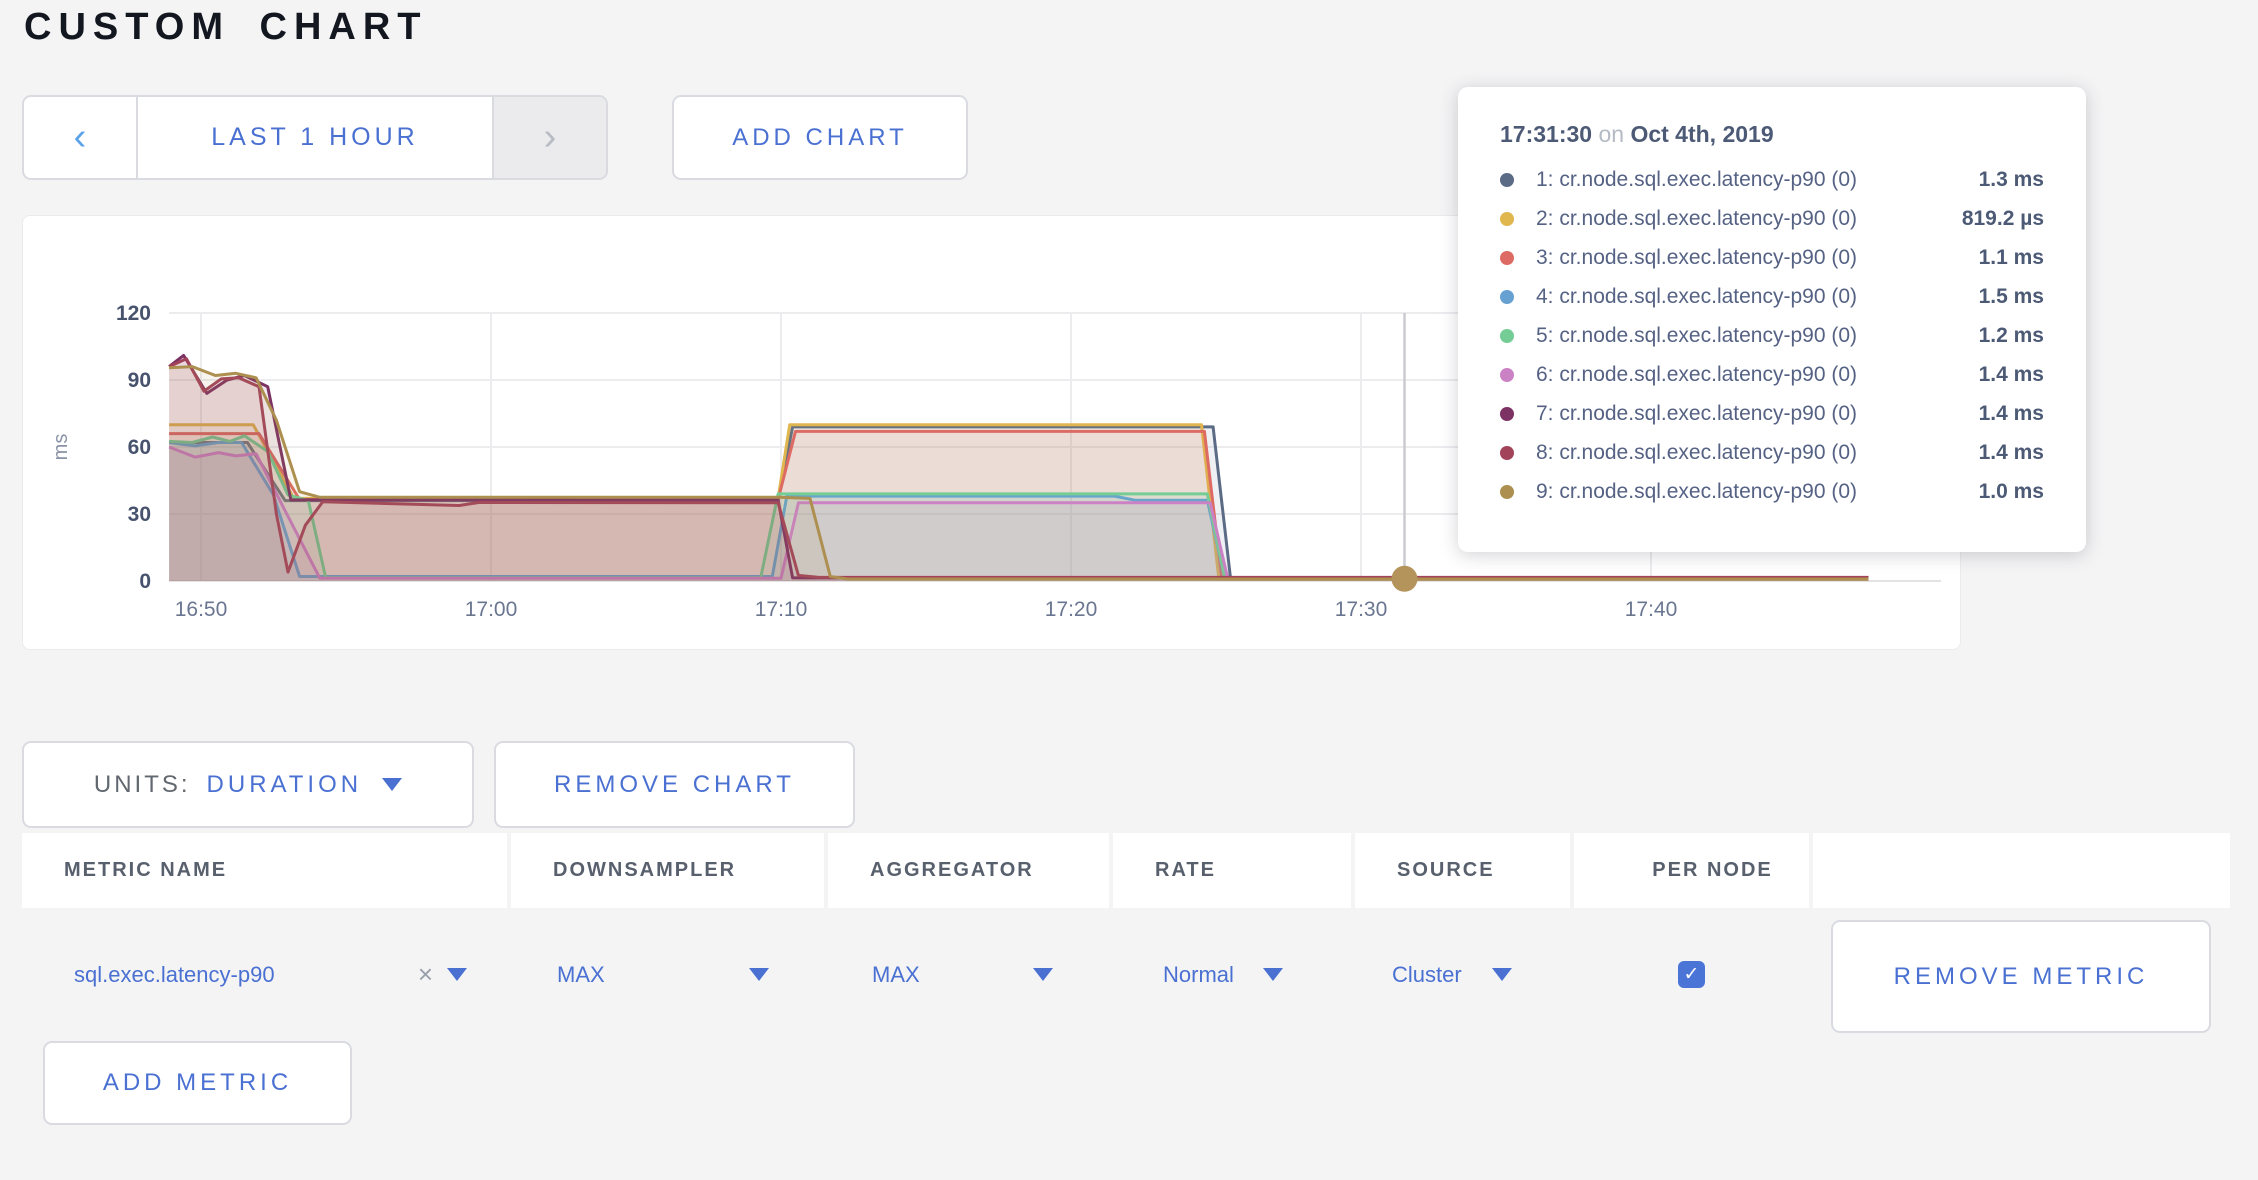 This screenshot has width=2258, height=1180. I want to click on metric-name-dropdown: sql.exec.latency-p90, so click(174, 974).